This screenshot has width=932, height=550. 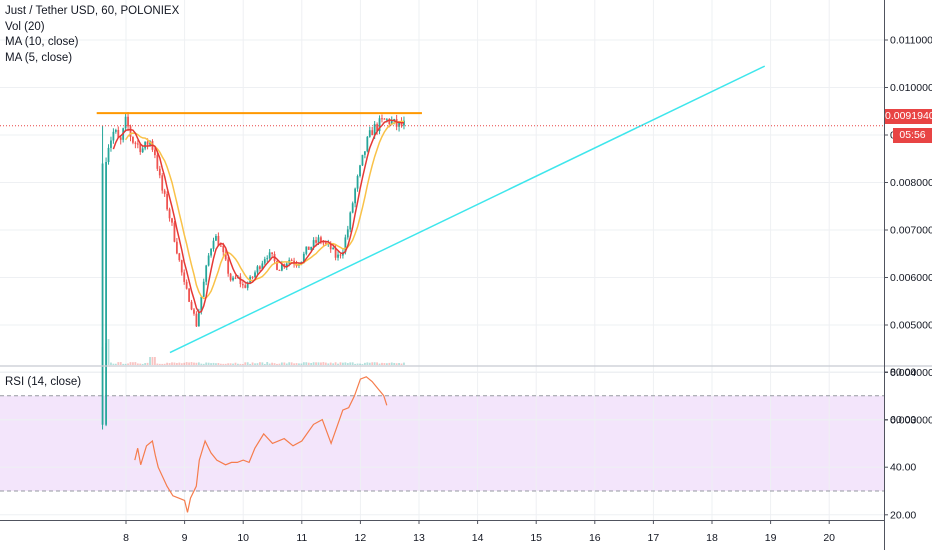 What do you see at coordinates (39, 57) in the screenshot?
I see `ma5-indicator-label: MA (5, close)` at bounding box center [39, 57].